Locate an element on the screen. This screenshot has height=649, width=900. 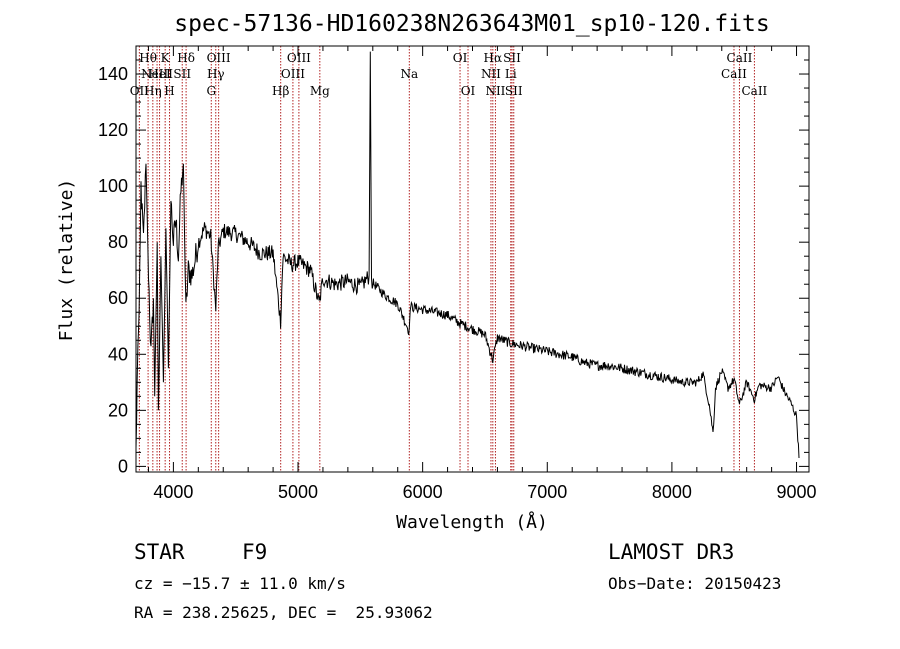
spectral-line-label: Hα is located at coordinates (493, 58).